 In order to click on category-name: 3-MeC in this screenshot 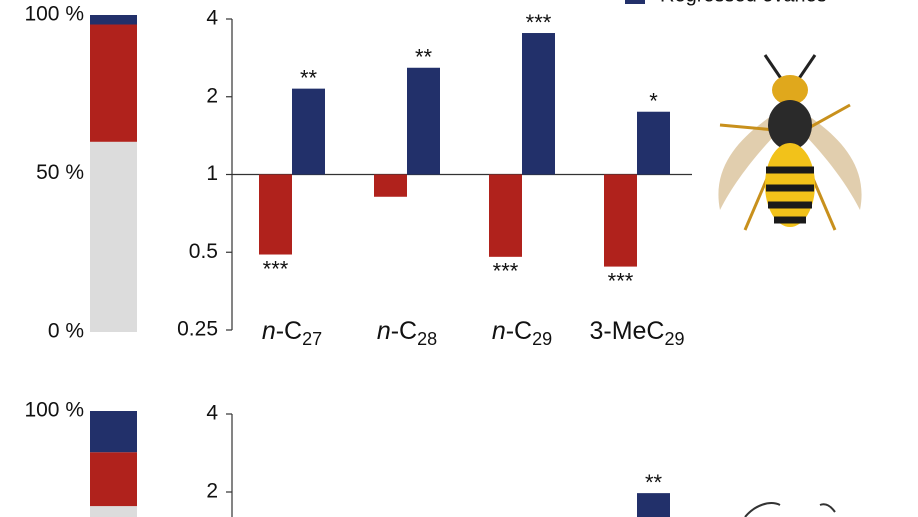, I will do `click(626, 331)`.